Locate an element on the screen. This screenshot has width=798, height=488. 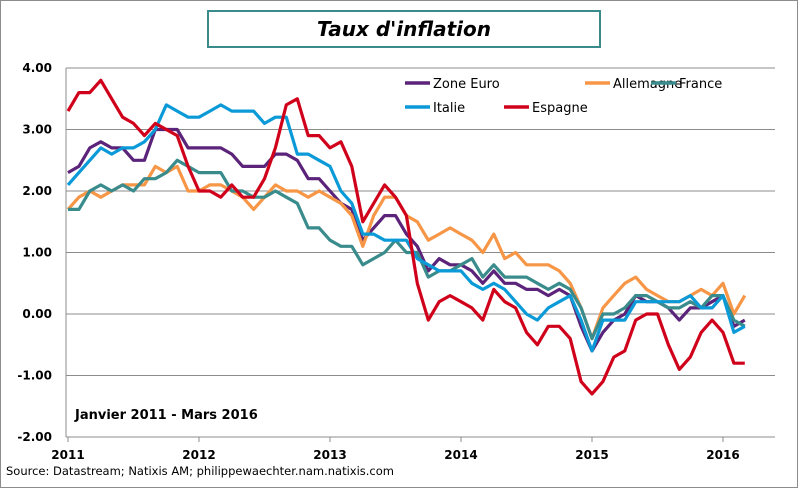
period-annotation: Janvier 2011 - Mars 2016 is located at coordinates (166, 415).